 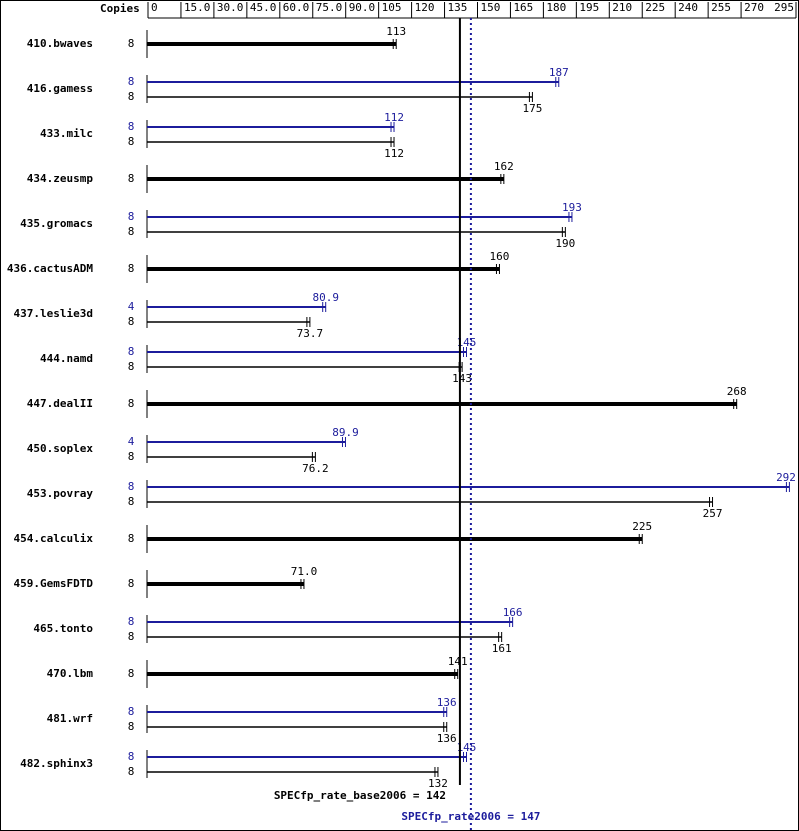 I want to click on benchmark-name: 459.GemsFDTD, so click(x=54, y=583).